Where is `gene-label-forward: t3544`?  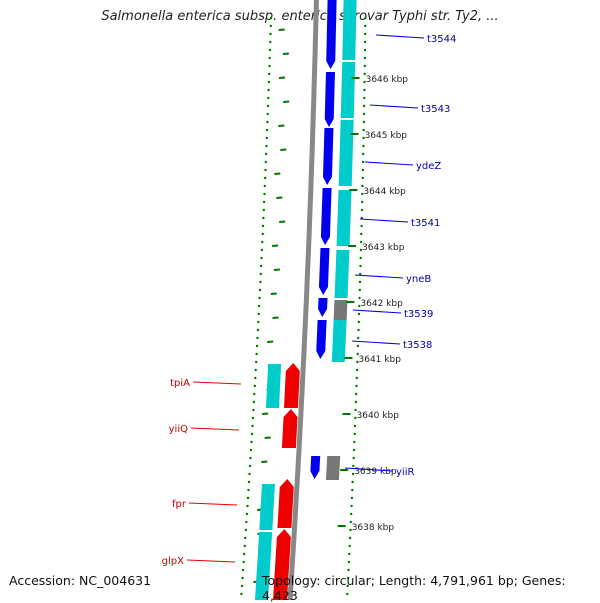
gene-label-forward: t3544 is located at coordinates (441, 39).